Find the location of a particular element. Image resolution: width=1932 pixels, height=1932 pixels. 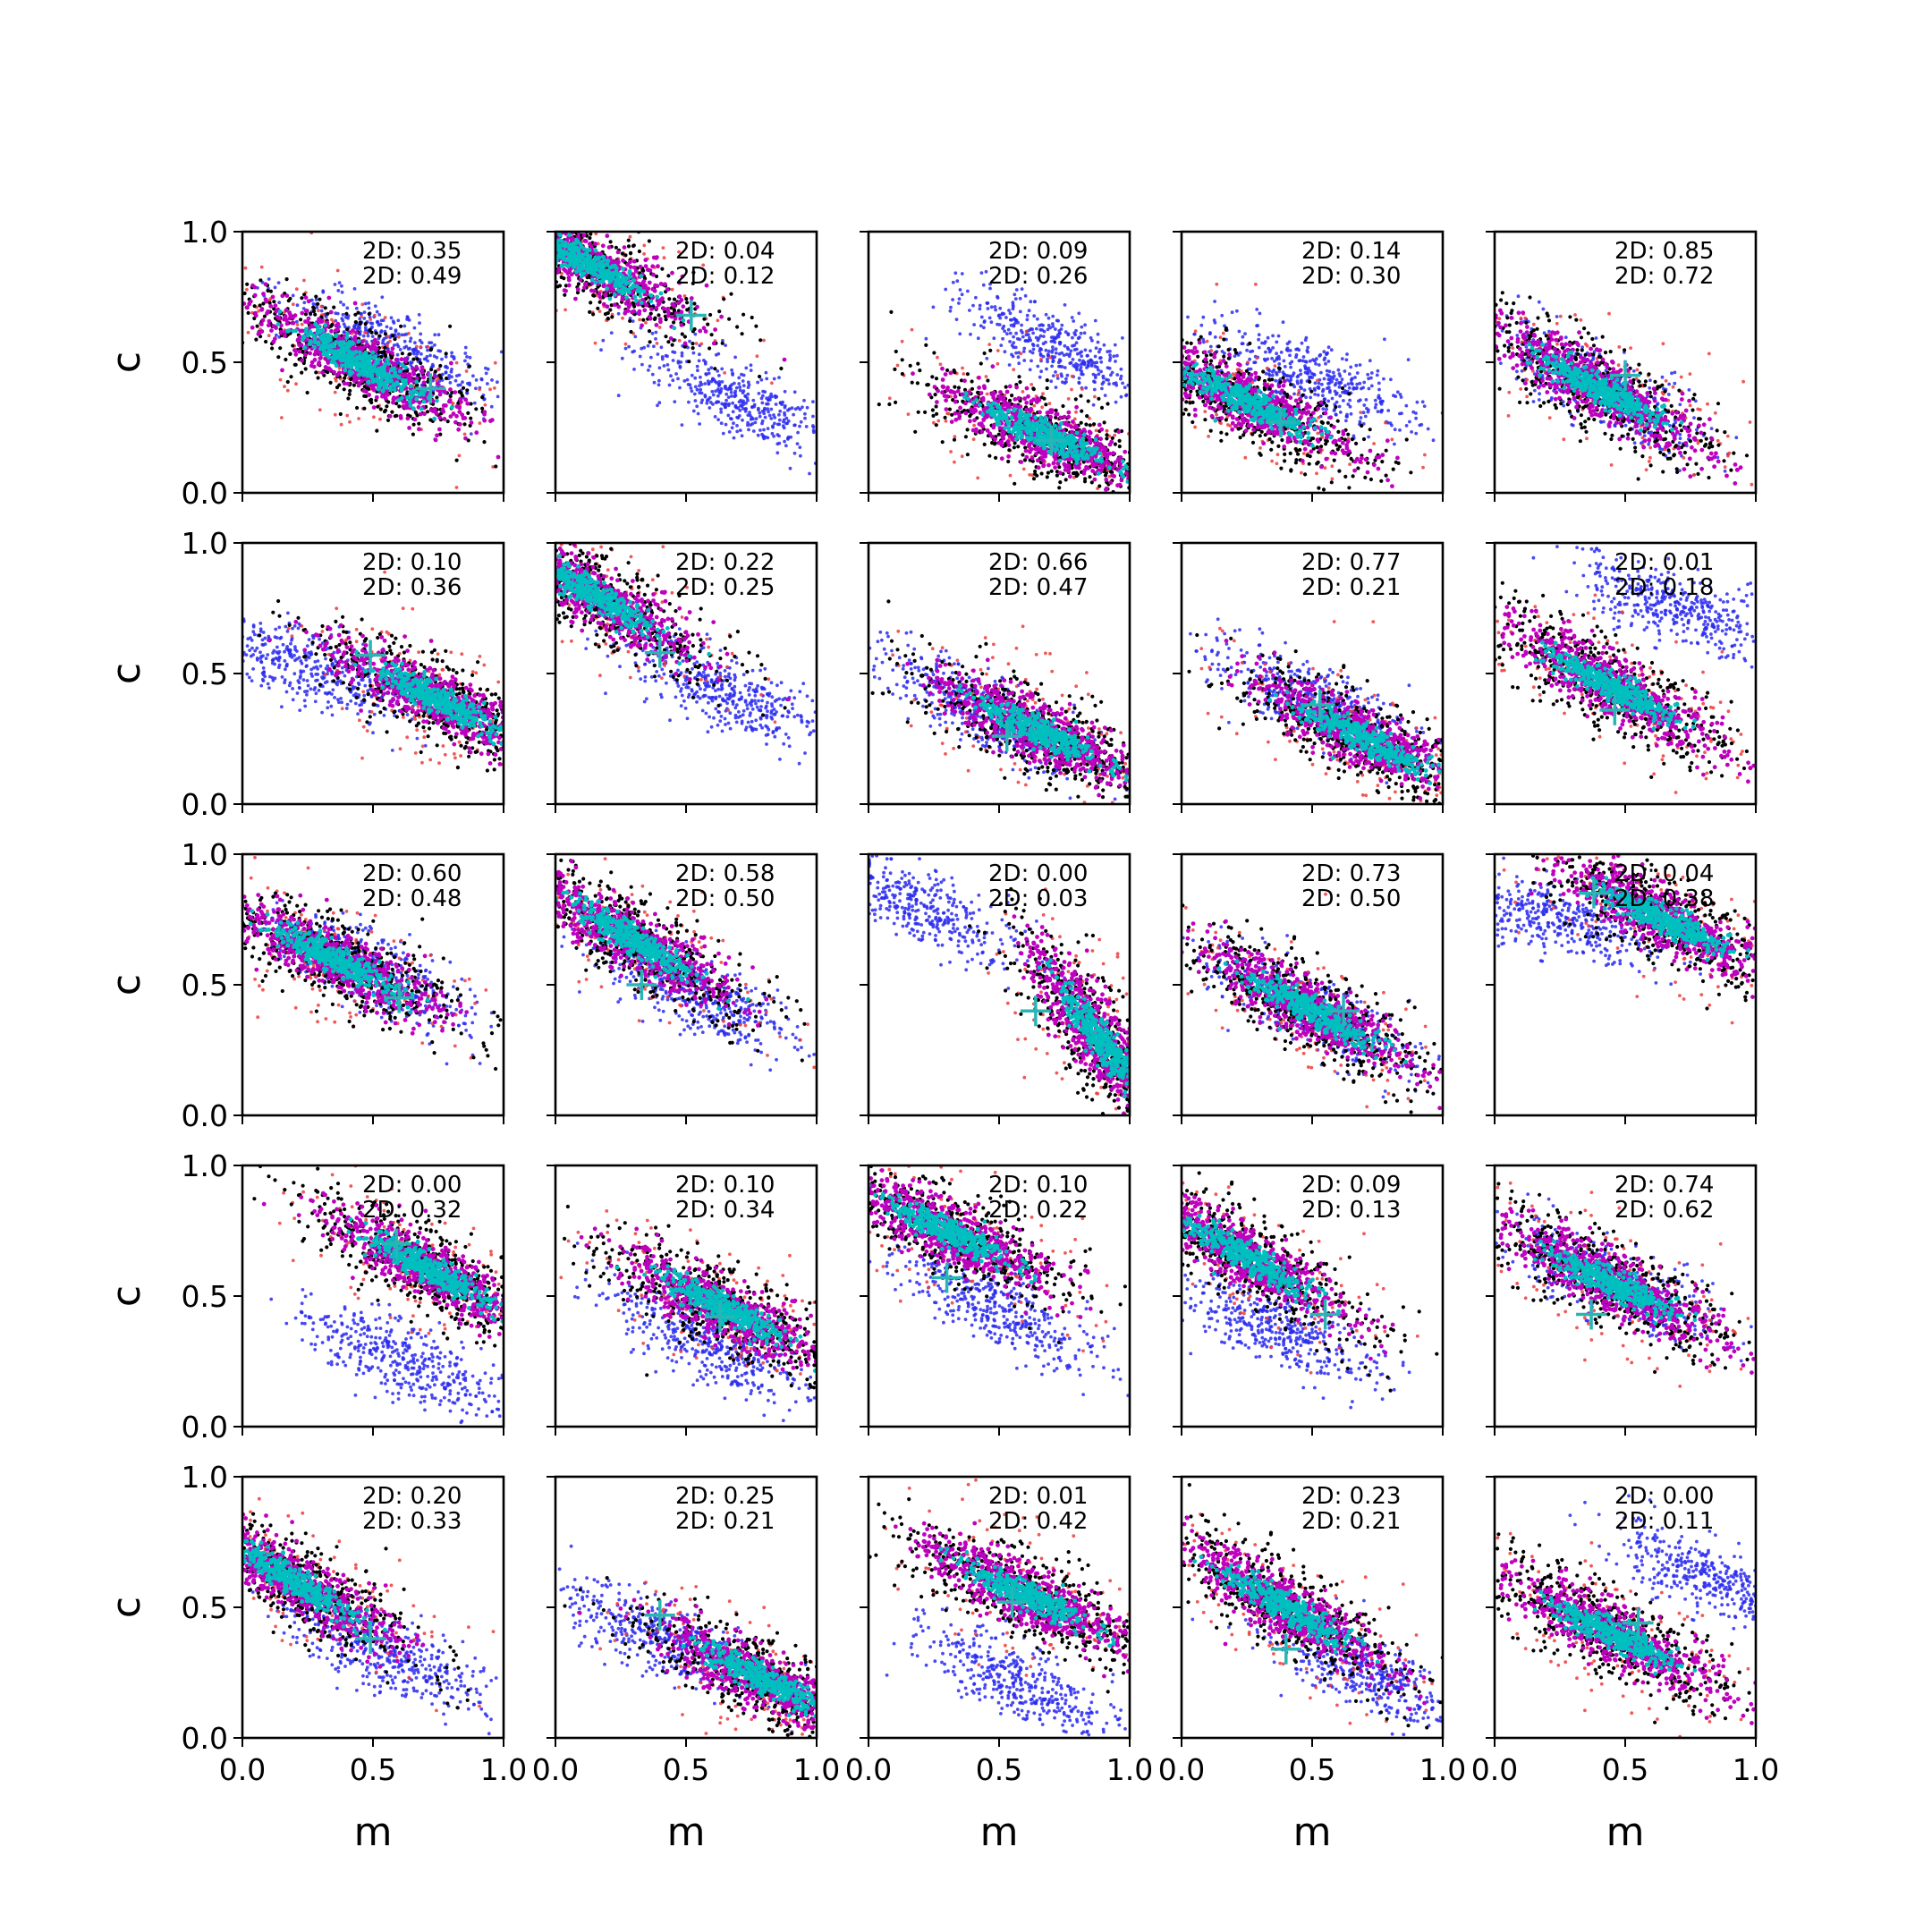

annotation-2d: 2D: 0.35 is located at coordinates (412, 251).